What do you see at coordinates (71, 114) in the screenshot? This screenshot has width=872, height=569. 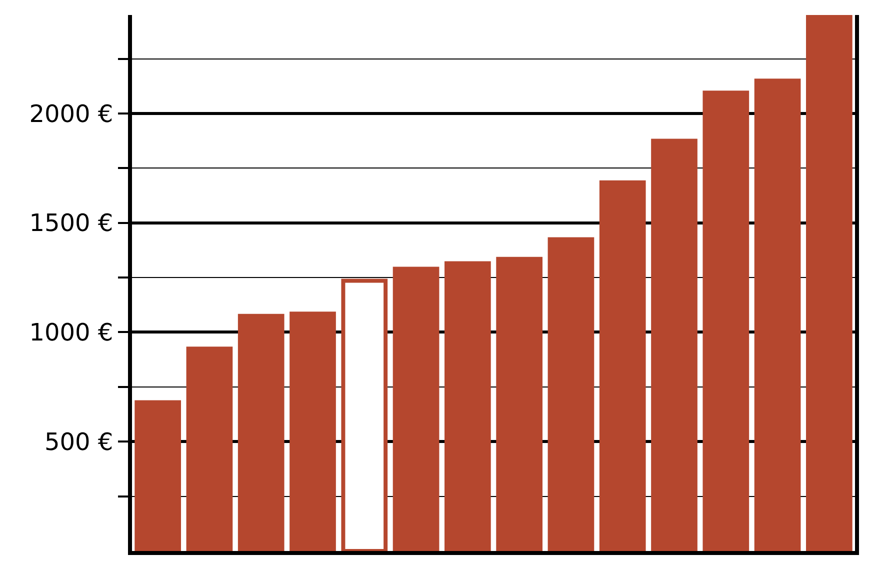 I see `y-tick-label: 2000 €` at bounding box center [71, 114].